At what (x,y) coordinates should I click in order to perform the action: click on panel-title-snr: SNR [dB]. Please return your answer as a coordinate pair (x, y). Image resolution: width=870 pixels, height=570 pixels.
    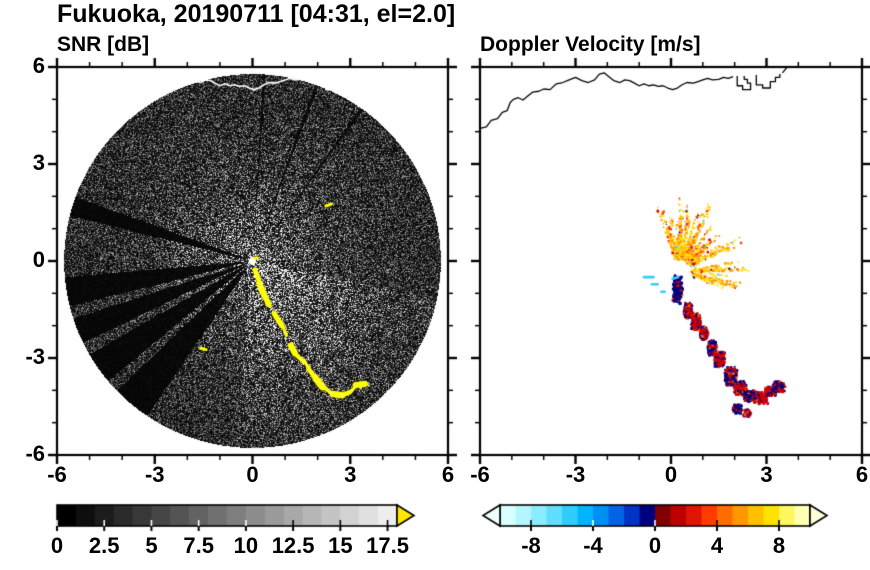
    Looking at the image, I should click on (103, 44).